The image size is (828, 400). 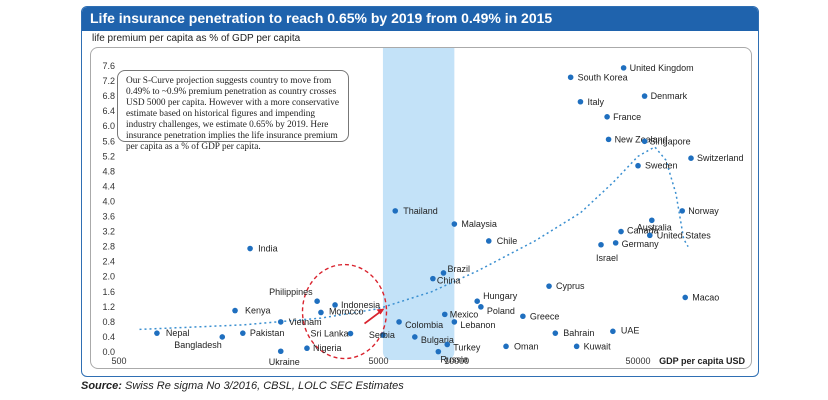 I want to click on point-singapore, so click(x=644, y=141).